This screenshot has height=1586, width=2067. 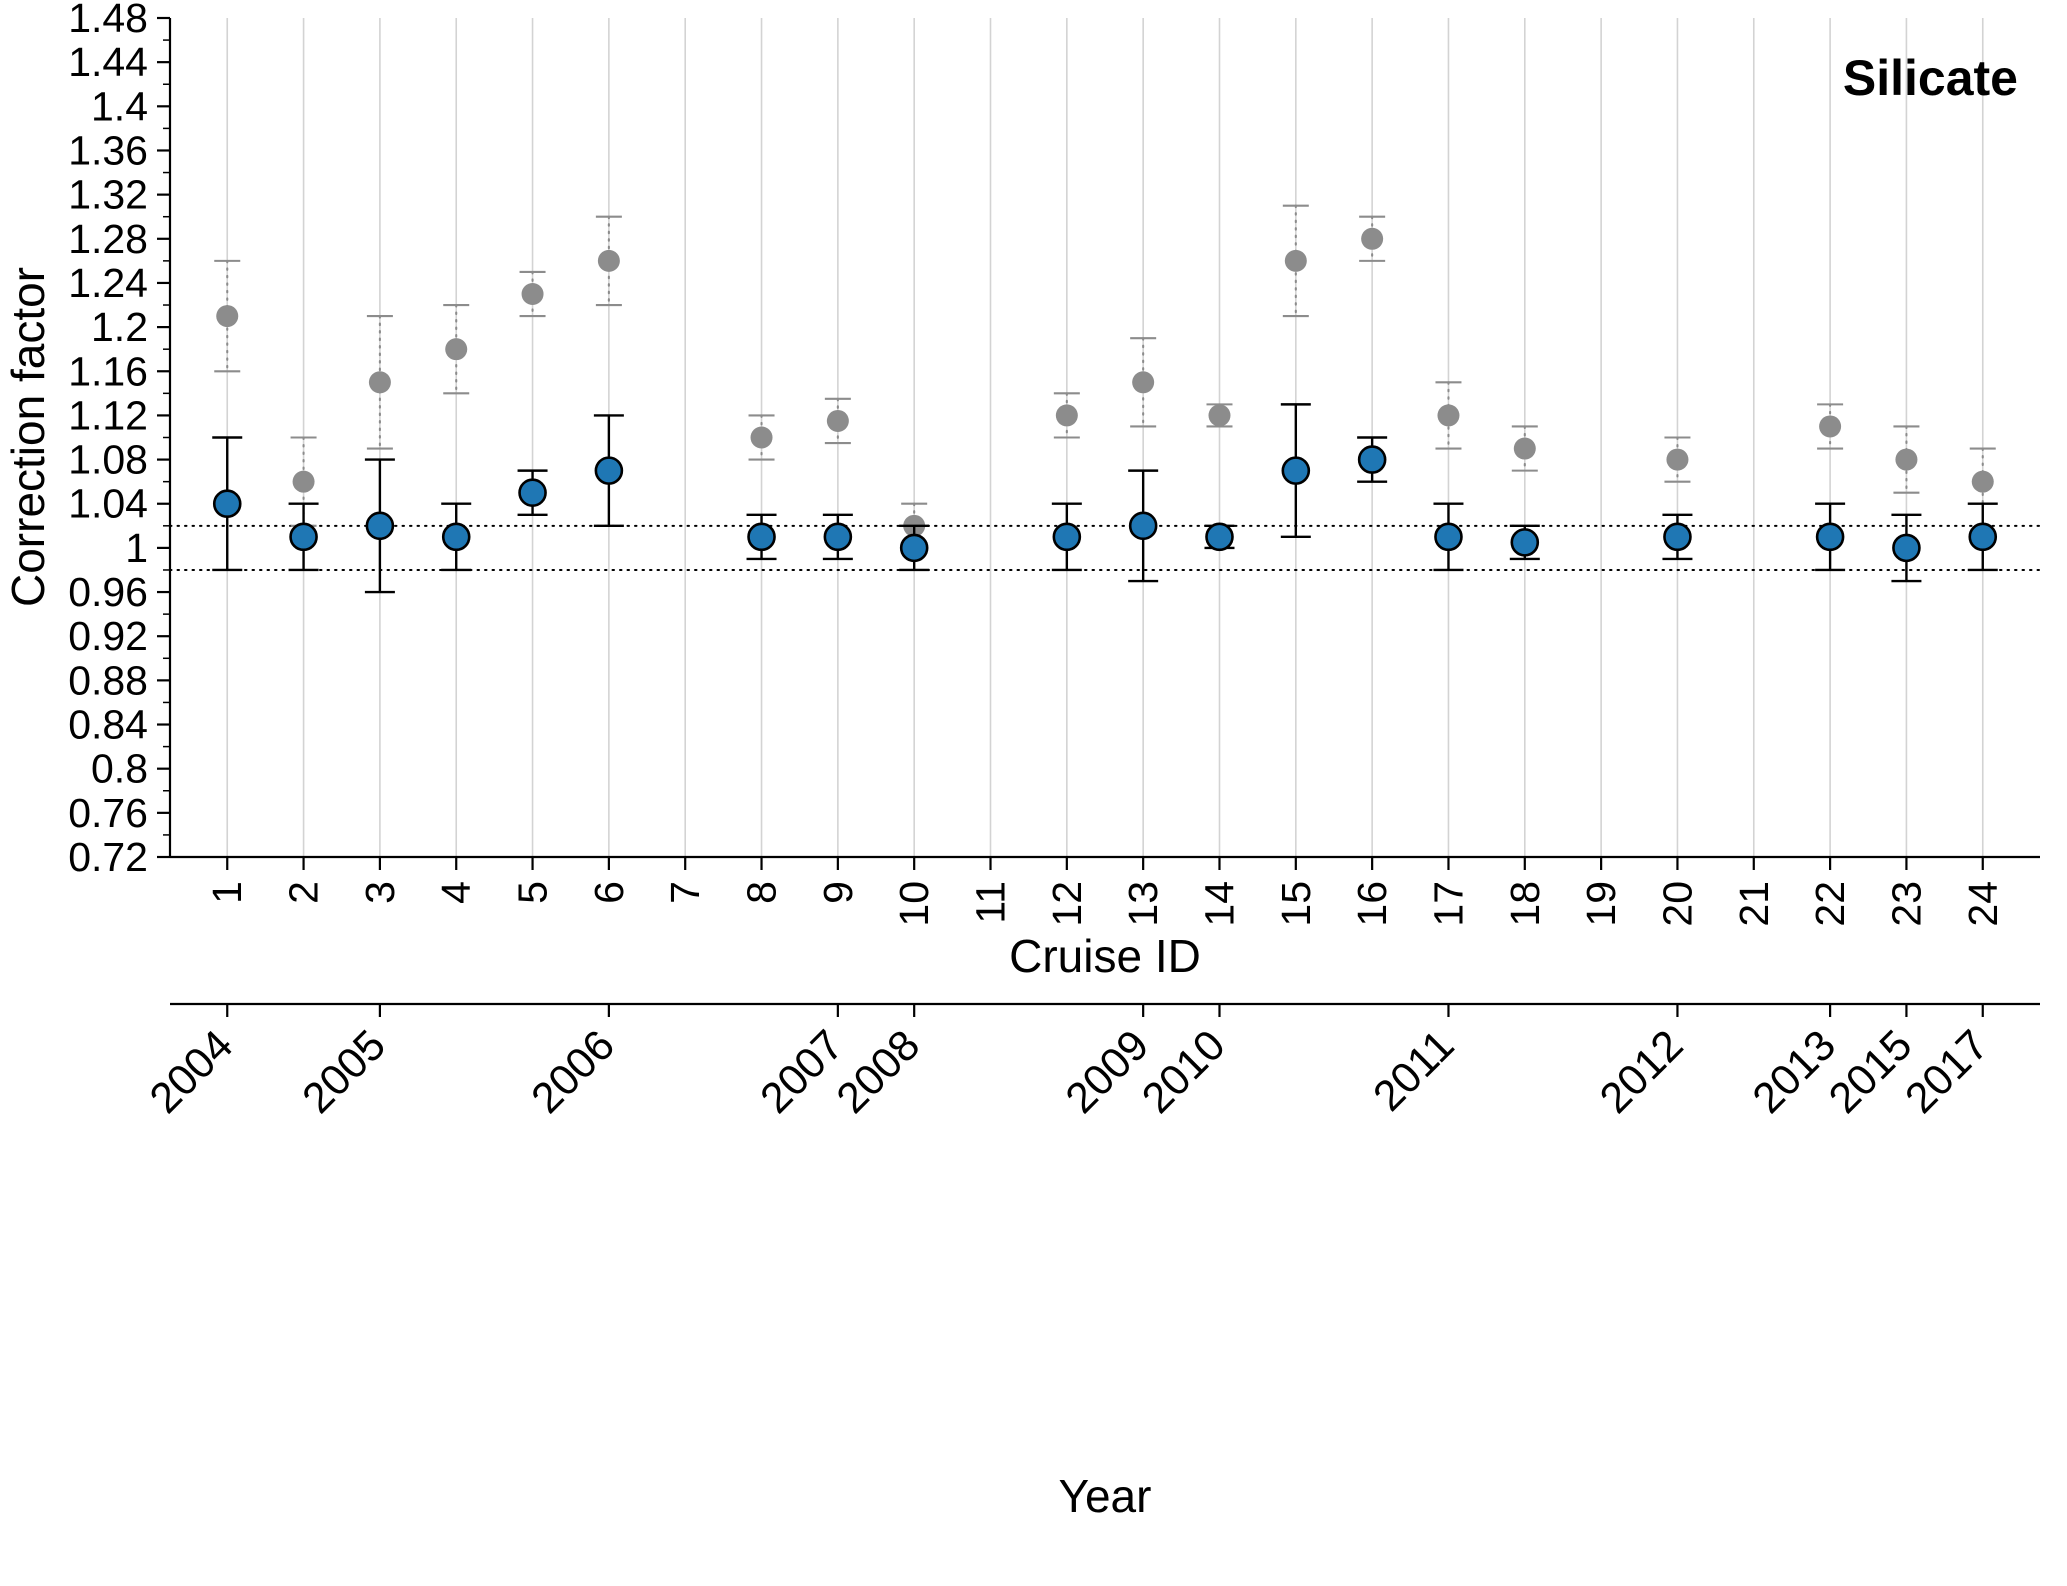 What do you see at coordinates (1067, 904) in the screenshot?
I see `x-tick-label: 12` at bounding box center [1067, 904].